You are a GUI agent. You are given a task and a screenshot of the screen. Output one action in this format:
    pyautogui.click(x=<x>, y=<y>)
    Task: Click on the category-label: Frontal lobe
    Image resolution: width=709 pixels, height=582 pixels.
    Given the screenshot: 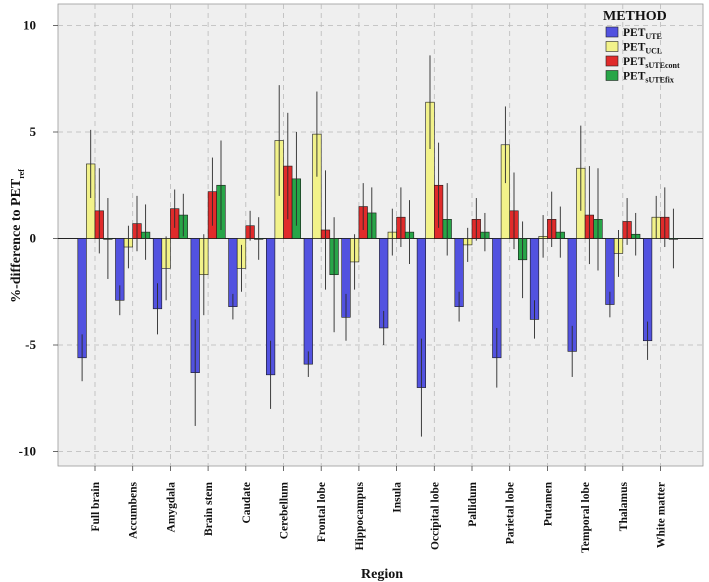 What is the action you would take?
    pyautogui.click(x=322, y=512)
    